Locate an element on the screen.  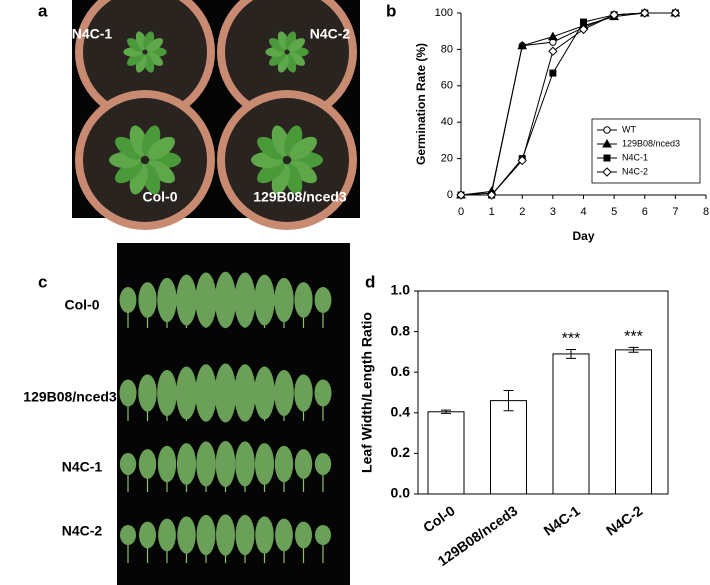
y-tick-label: 0.0 is located at coordinates (401, 493).